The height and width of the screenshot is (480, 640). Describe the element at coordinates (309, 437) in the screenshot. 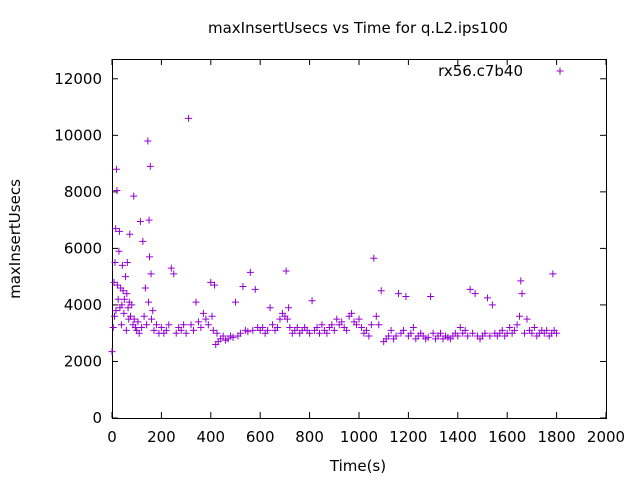

I see `x-tick-label: 800` at that location.